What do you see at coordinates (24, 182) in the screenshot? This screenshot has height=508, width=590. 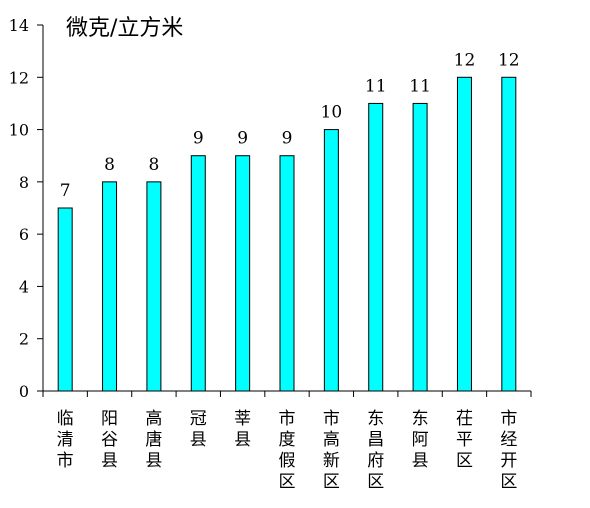 I see `y-tick-label: 8` at bounding box center [24, 182].